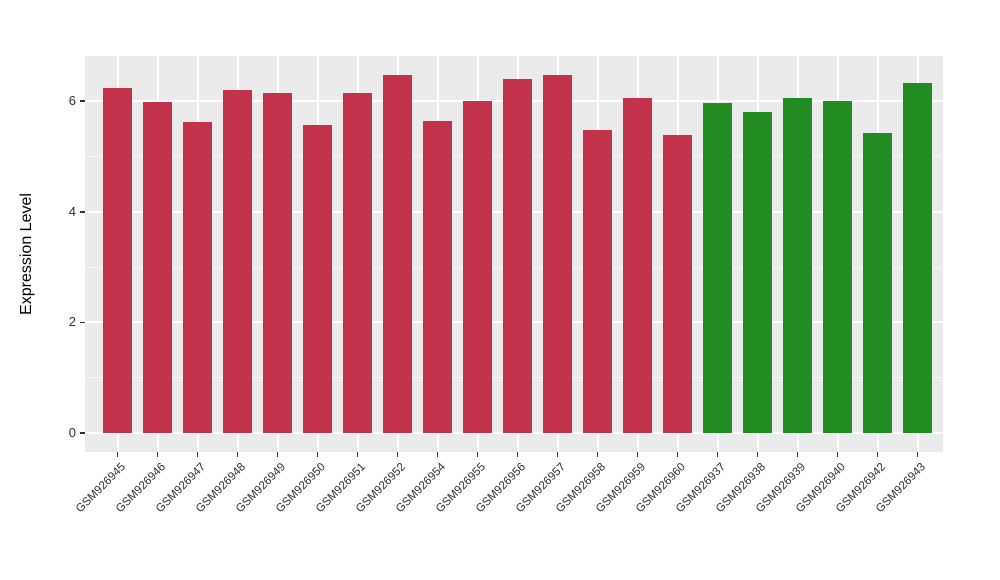 The width and height of the screenshot is (1000, 580). I want to click on bar-GSM926947, so click(198, 277).